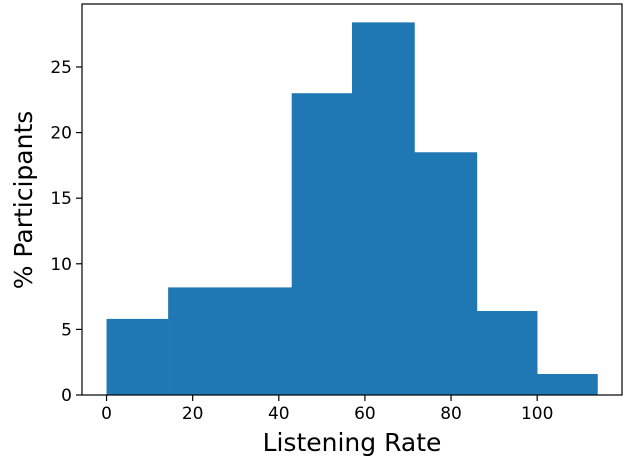 The image size is (625, 459). Describe the element at coordinates (193, 414) in the screenshot. I see `x-tick-label: 20` at that location.